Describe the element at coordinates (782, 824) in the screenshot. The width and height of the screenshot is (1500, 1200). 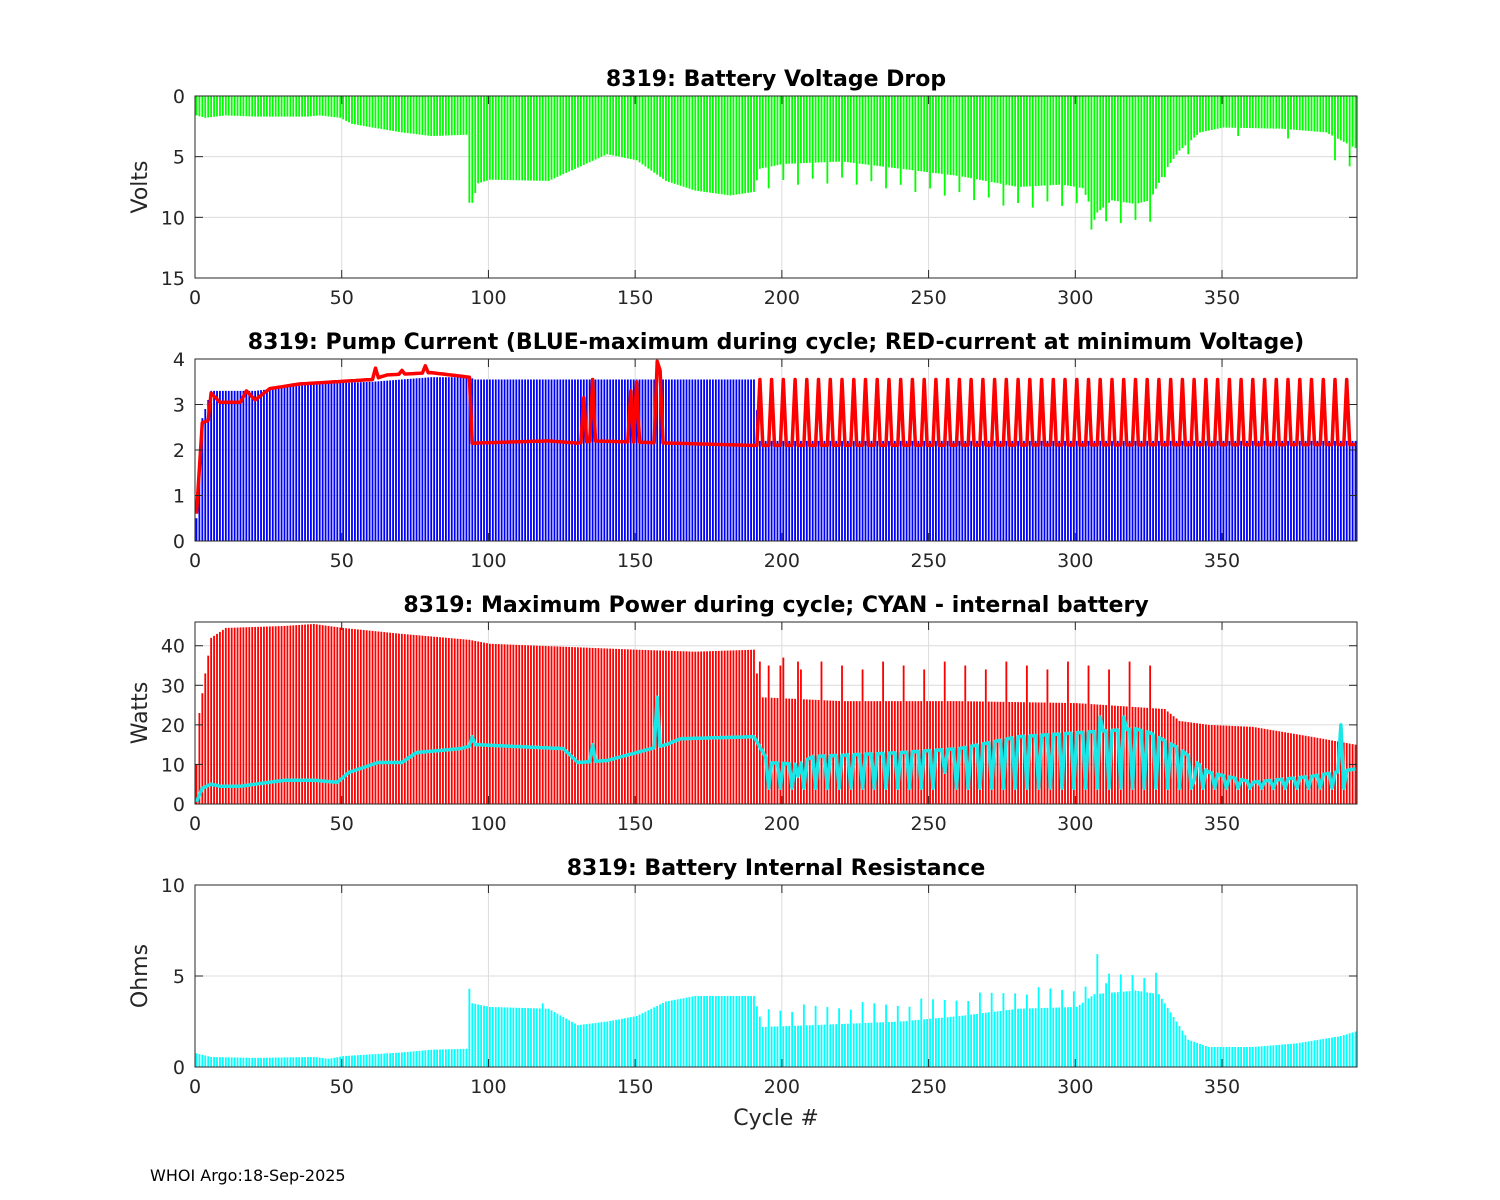
I see `x-tick-label: 200` at that location.